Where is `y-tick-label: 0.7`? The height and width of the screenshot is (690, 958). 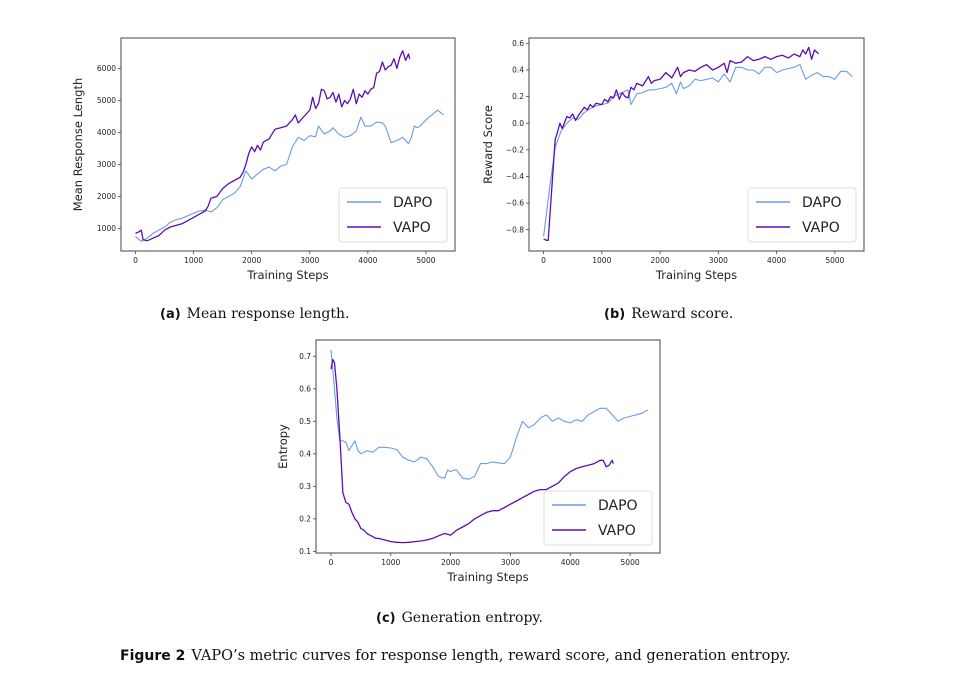 y-tick-label: 0.7 is located at coordinates (305, 356).